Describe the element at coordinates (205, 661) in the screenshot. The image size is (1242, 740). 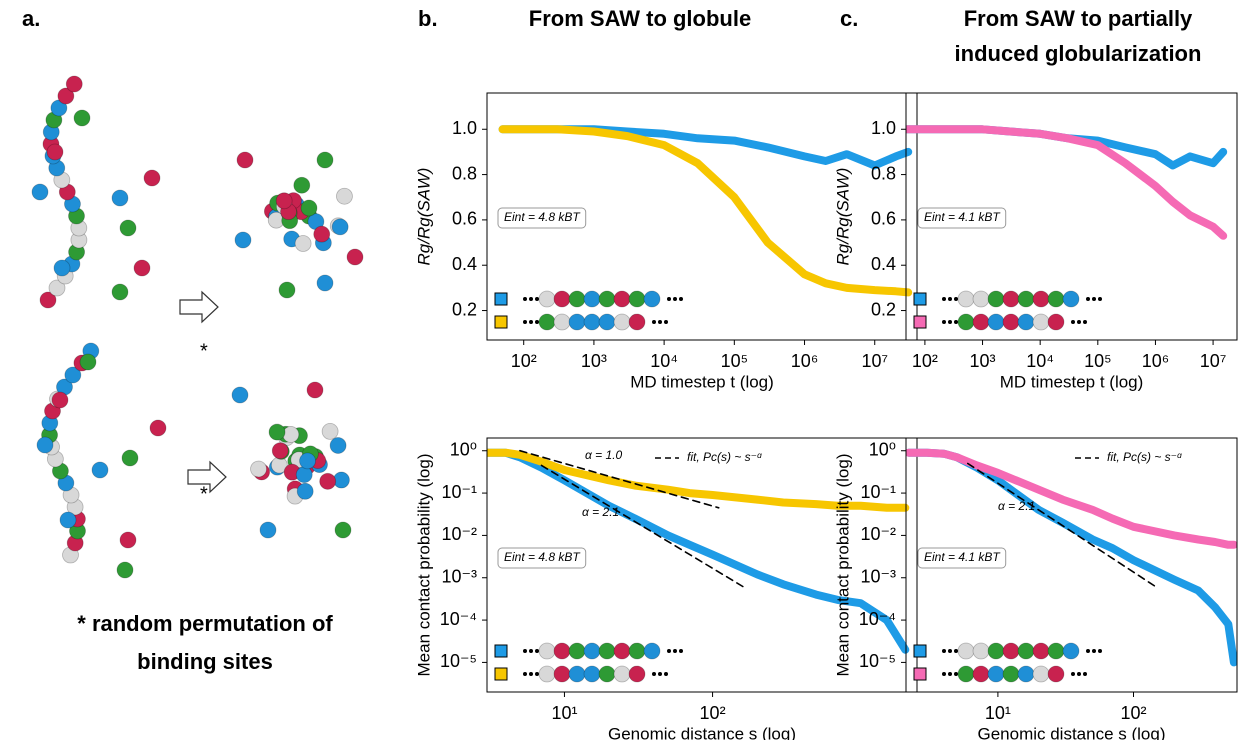
I see `note: binding sites` at that location.